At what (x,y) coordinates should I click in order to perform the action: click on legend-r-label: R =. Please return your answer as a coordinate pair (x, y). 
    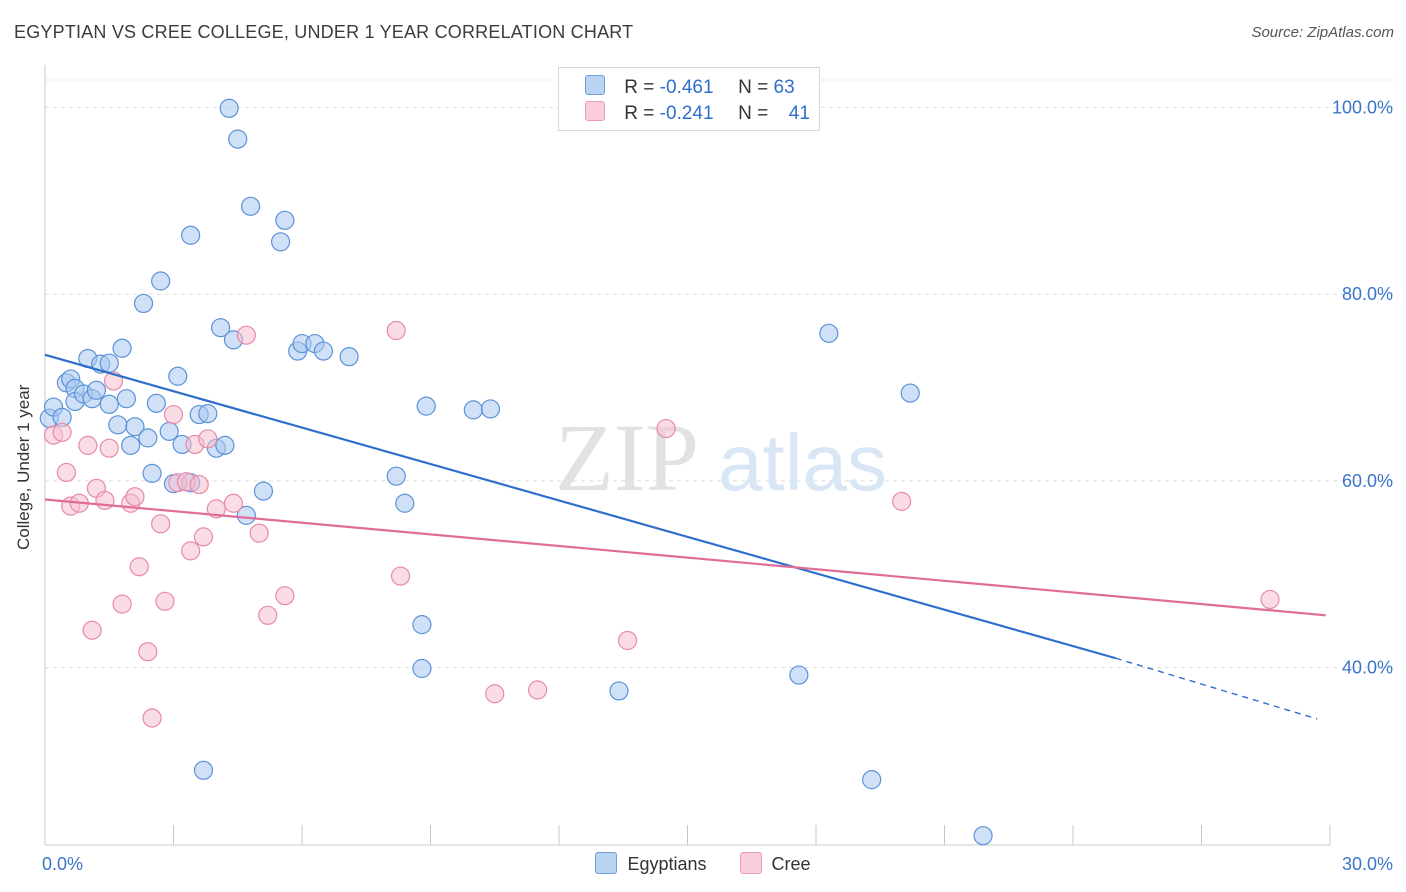
    Looking at the image, I should click on (639, 87).